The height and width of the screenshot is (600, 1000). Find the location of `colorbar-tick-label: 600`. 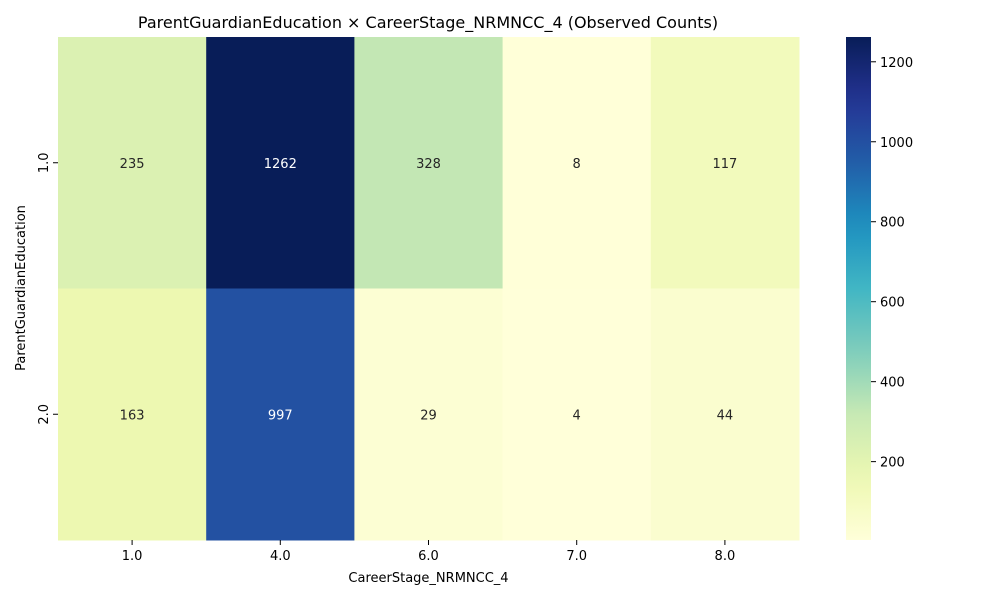

colorbar-tick-label: 600 is located at coordinates (892, 303).